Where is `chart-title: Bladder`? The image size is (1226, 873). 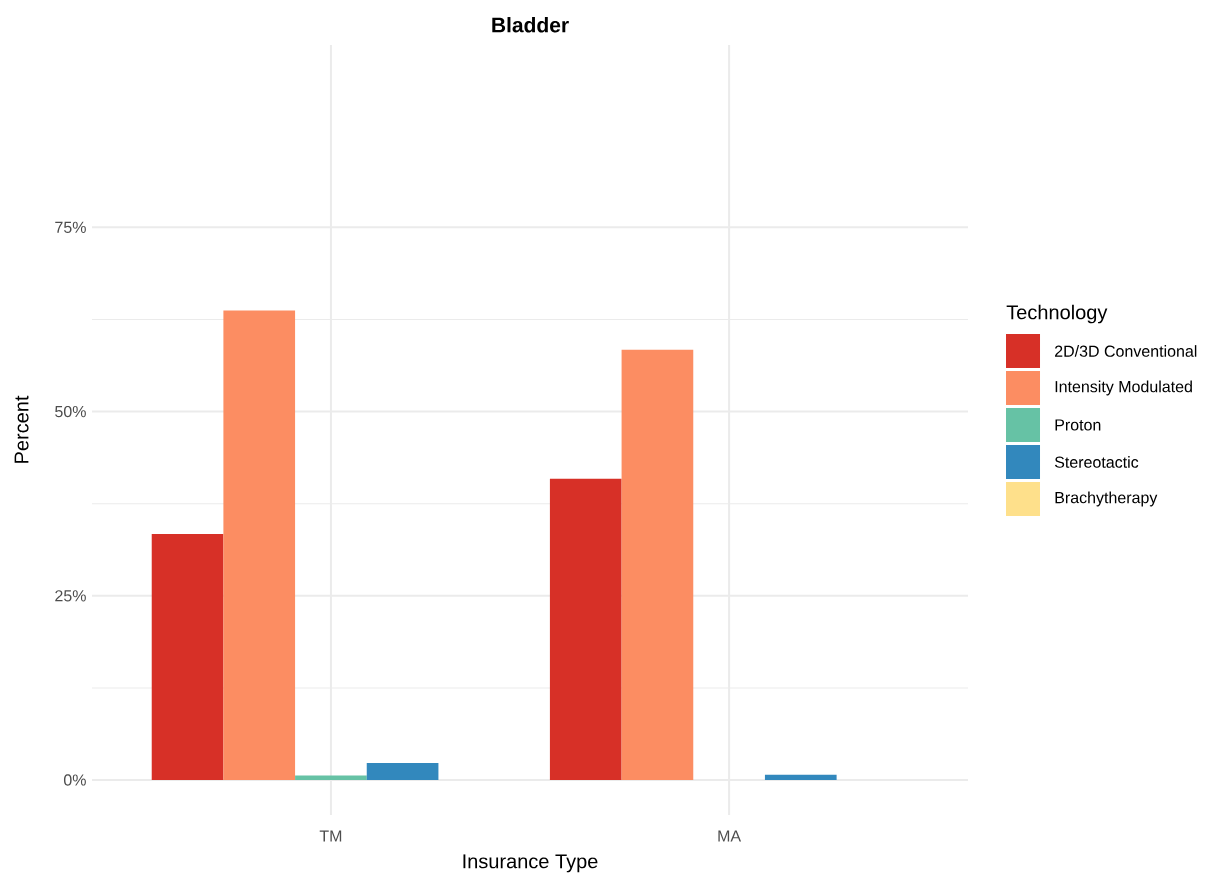
chart-title: Bladder is located at coordinates (530, 25).